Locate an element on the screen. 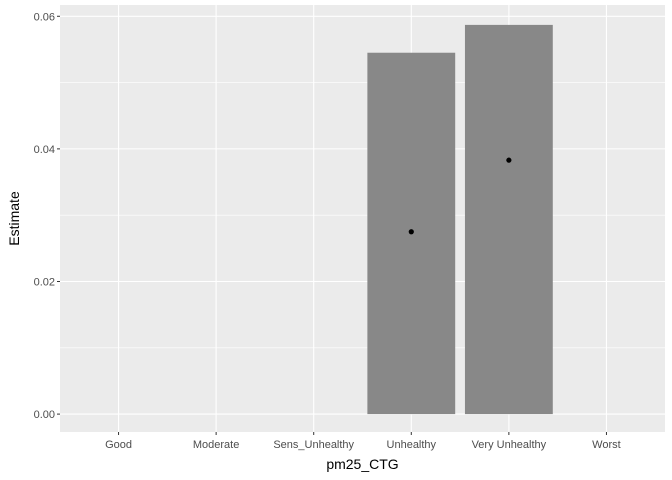 The image size is (672, 480). y-tick-label: 0.02 is located at coordinates (44, 282).